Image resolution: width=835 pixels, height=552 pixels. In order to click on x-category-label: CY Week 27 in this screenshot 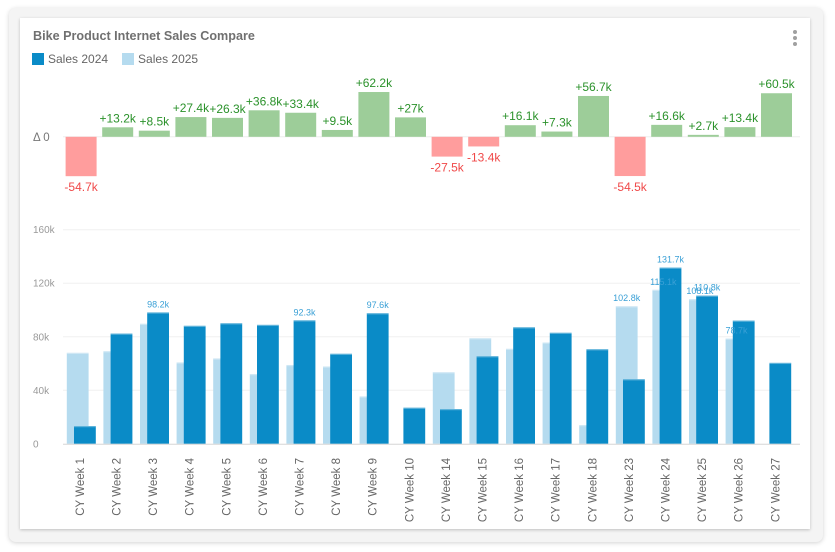, I will do `click(776, 490)`.